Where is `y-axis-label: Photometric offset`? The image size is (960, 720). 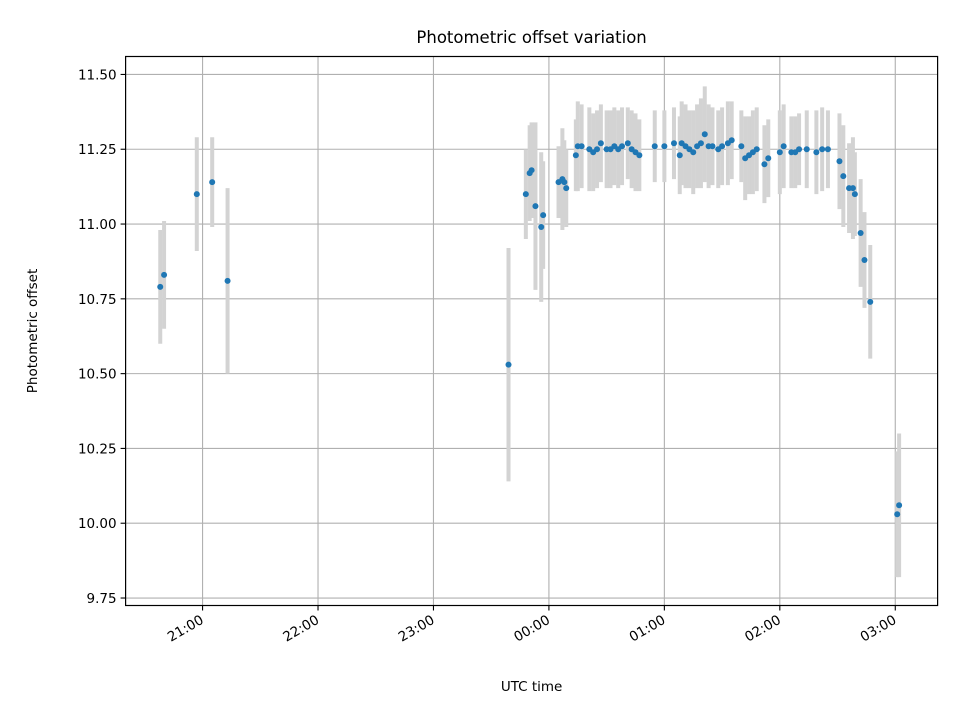 y-axis-label: Photometric offset is located at coordinates (33, 331).